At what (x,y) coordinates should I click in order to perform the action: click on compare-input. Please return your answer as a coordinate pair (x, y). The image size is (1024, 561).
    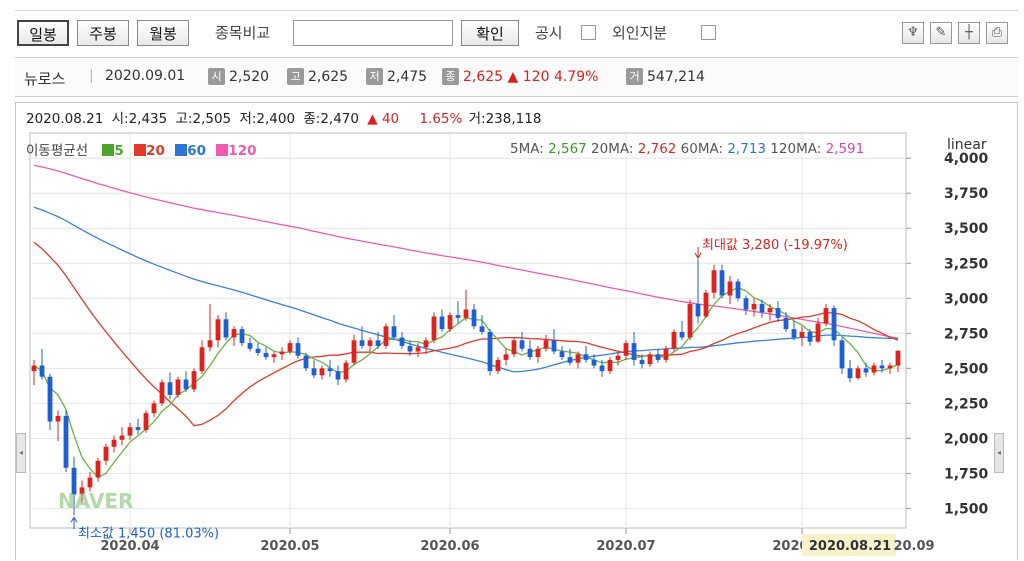
    Looking at the image, I should click on (373, 33).